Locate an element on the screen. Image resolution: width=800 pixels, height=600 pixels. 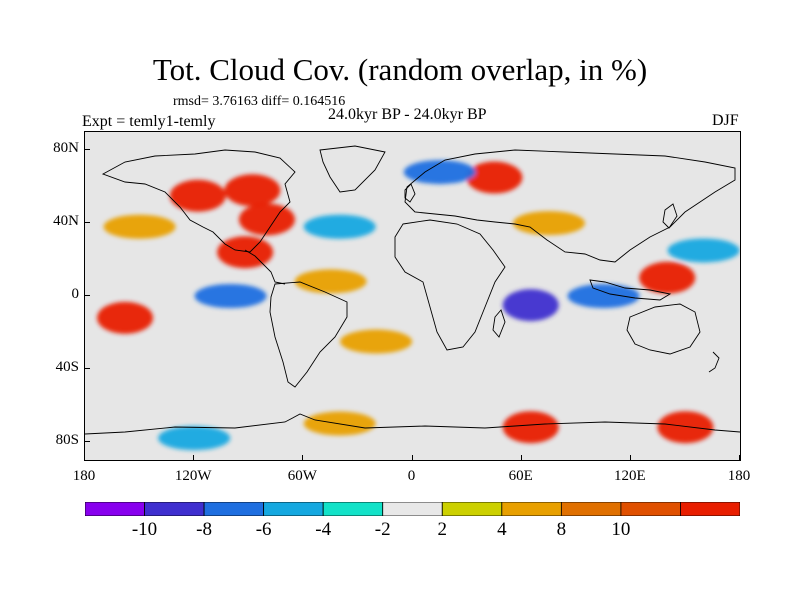
y-tick-label: 40N is located at coordinates (66, 221).